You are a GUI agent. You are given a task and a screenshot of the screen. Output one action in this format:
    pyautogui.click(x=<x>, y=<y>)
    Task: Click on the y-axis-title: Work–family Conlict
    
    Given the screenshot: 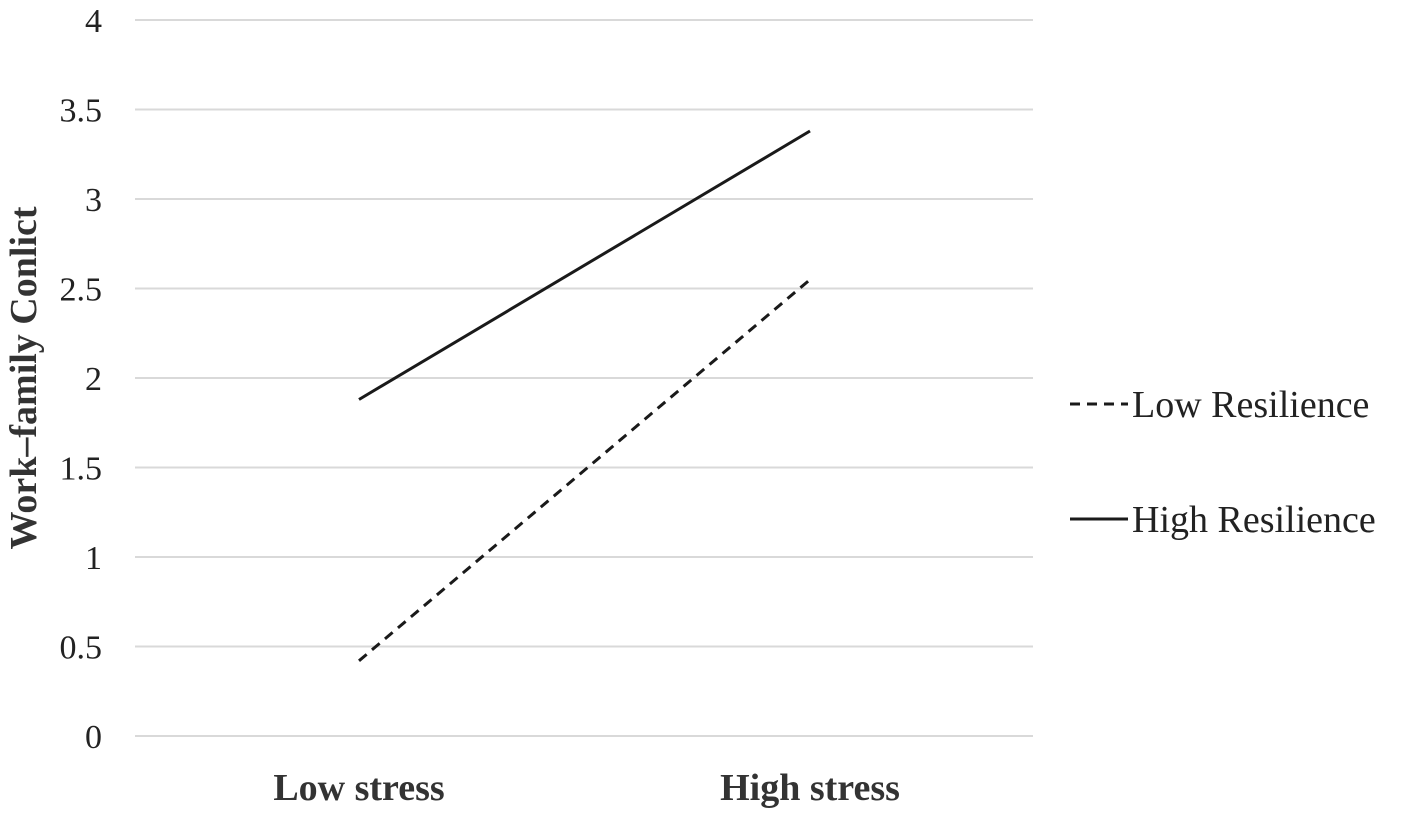 What is the action you would take?
    pyautogui.click(x=24, y=377)
    